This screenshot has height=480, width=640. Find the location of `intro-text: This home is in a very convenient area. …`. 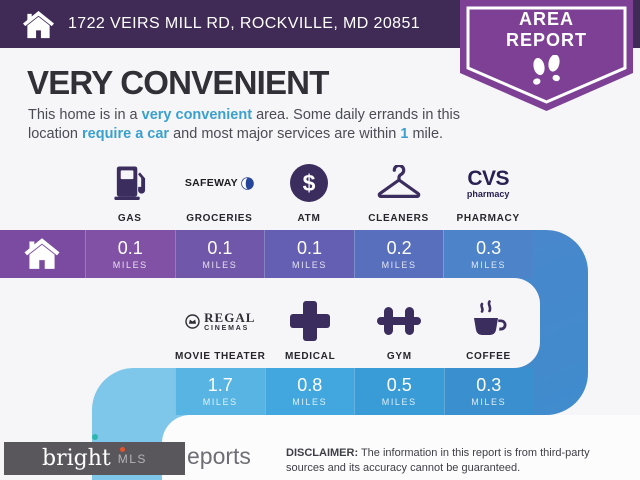

intro-text: This home is in a very convenient area. … is located at coordinates (256, 125).